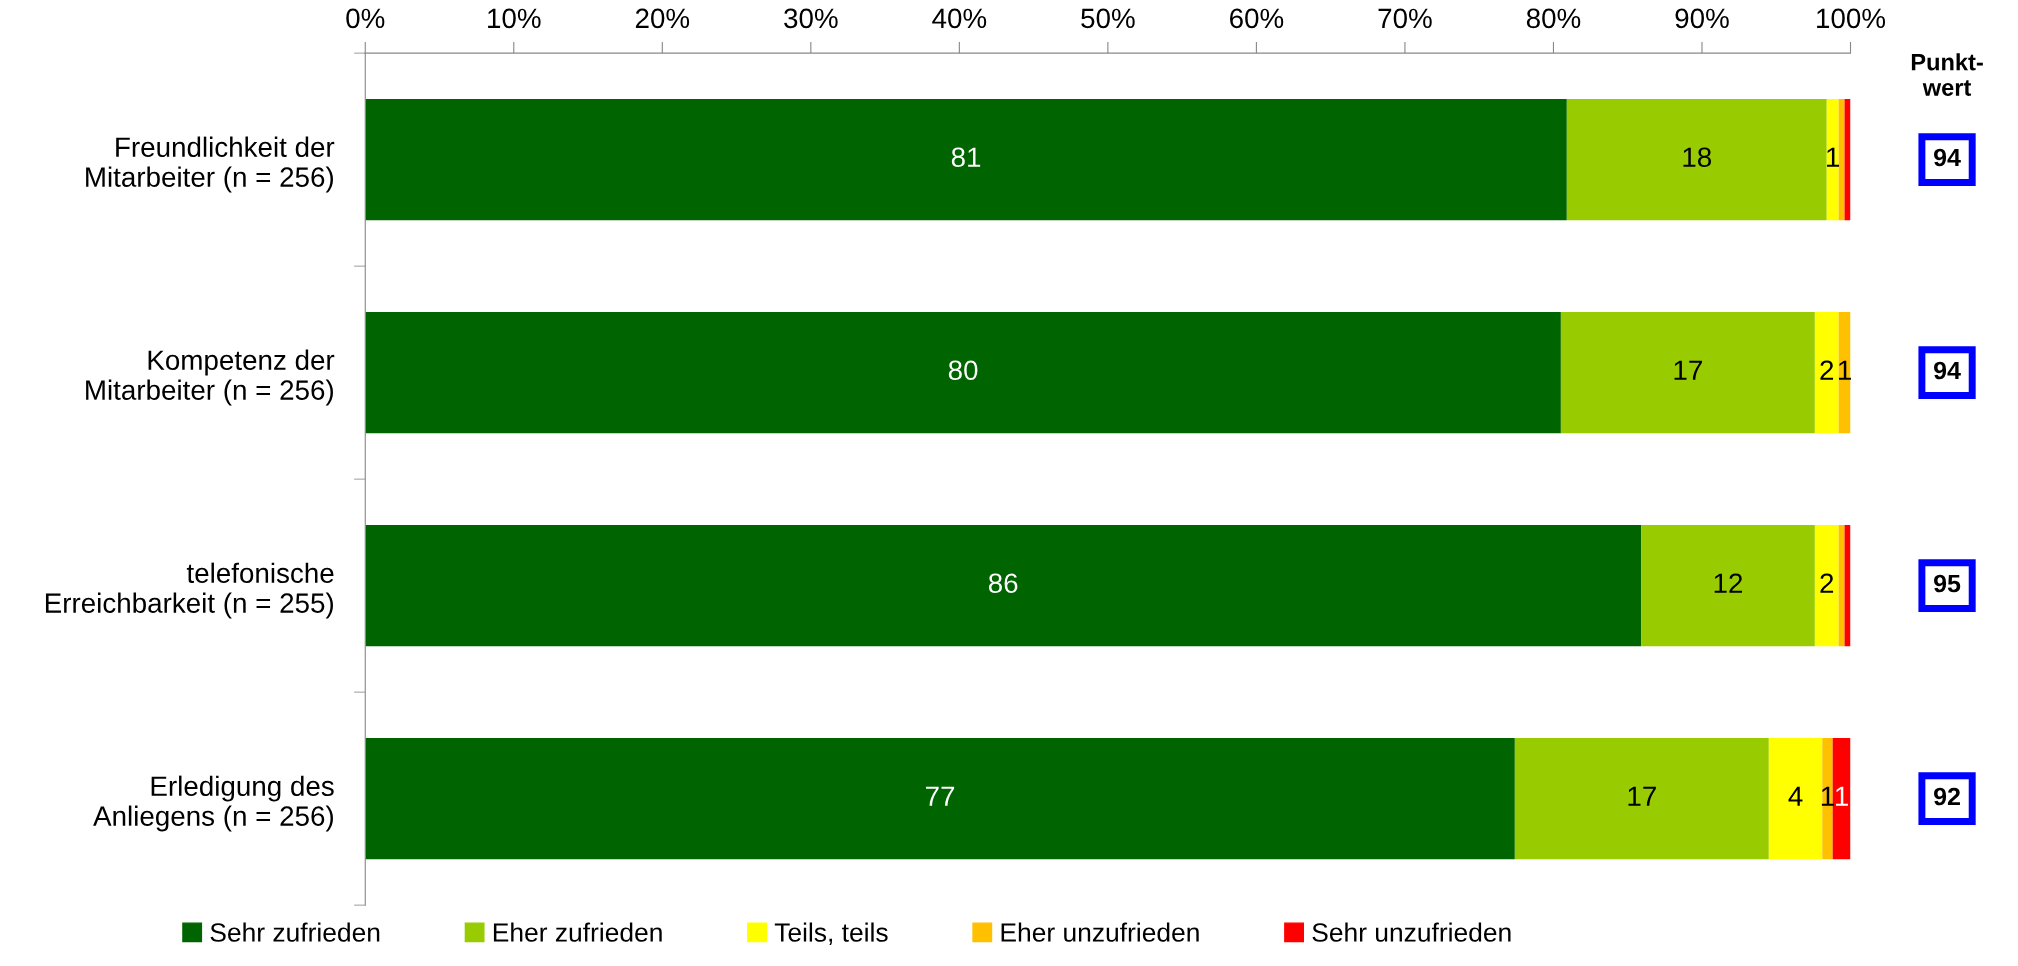 This screenshot has width=2018, height=966. I want to click on text: 92, so click(1947, 796).